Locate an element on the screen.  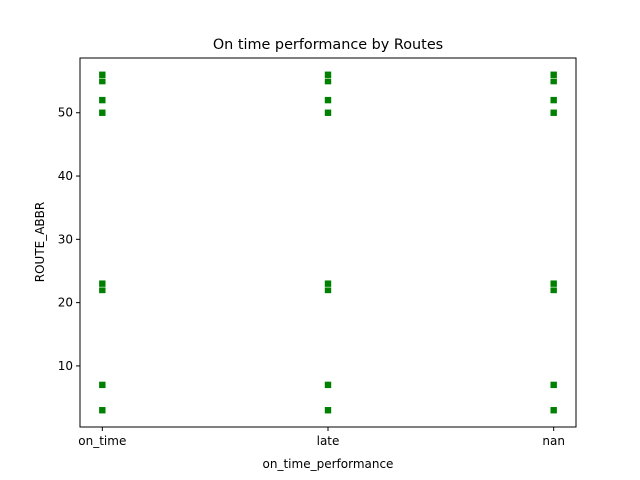
x-axis-label: on_time_performance is located at coordinates (328, 464).